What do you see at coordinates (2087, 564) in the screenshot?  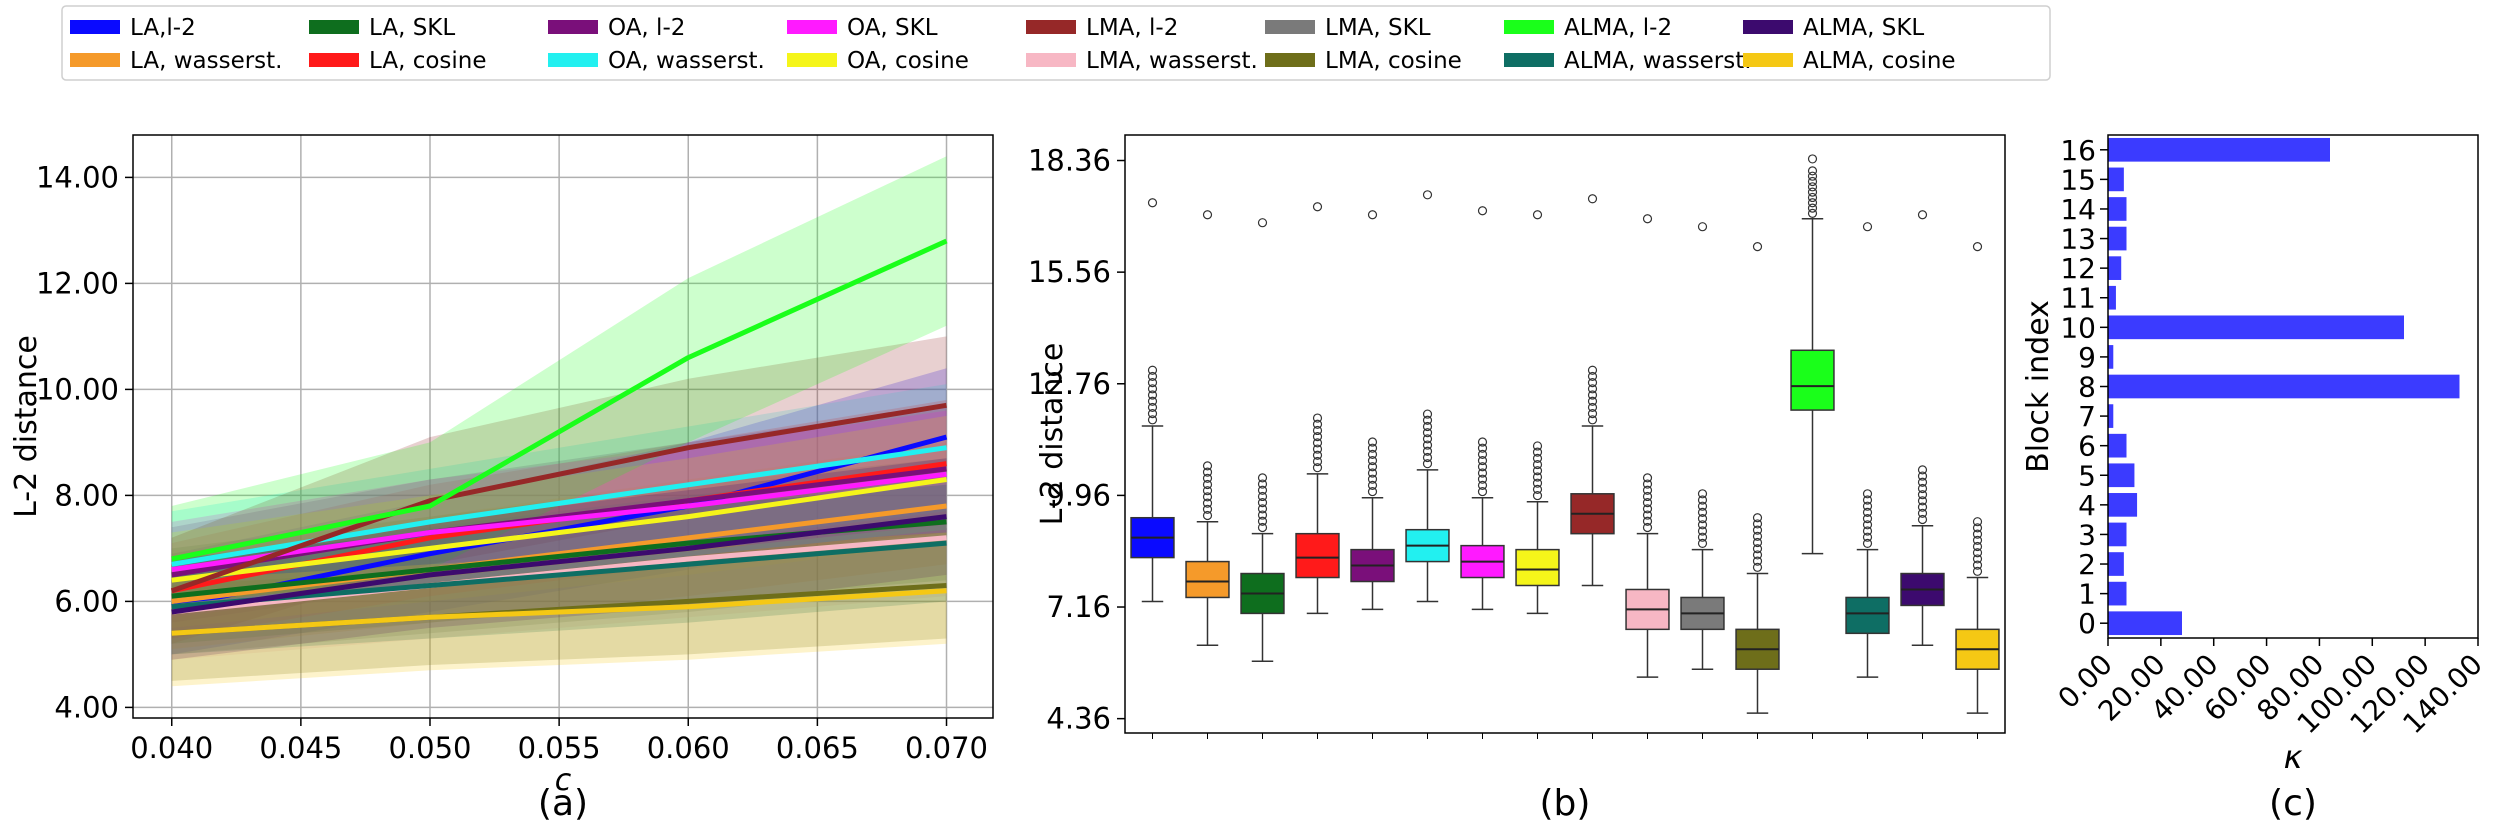 I see `y-tick-label: 2` at bounding box center [2087, 564].